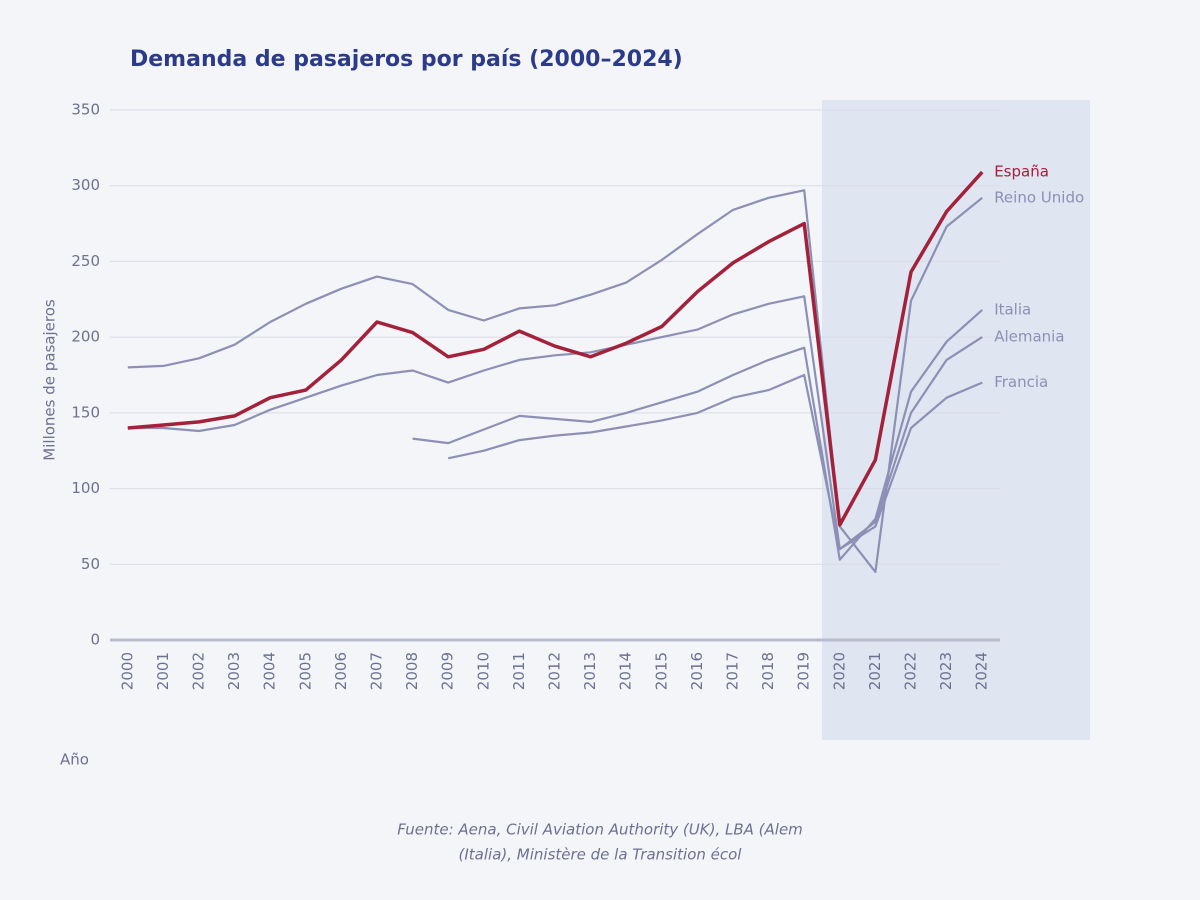  Describe the element at coordinates (85, 261) in the screenshot. I see `y-tick-label: 250` at that location.